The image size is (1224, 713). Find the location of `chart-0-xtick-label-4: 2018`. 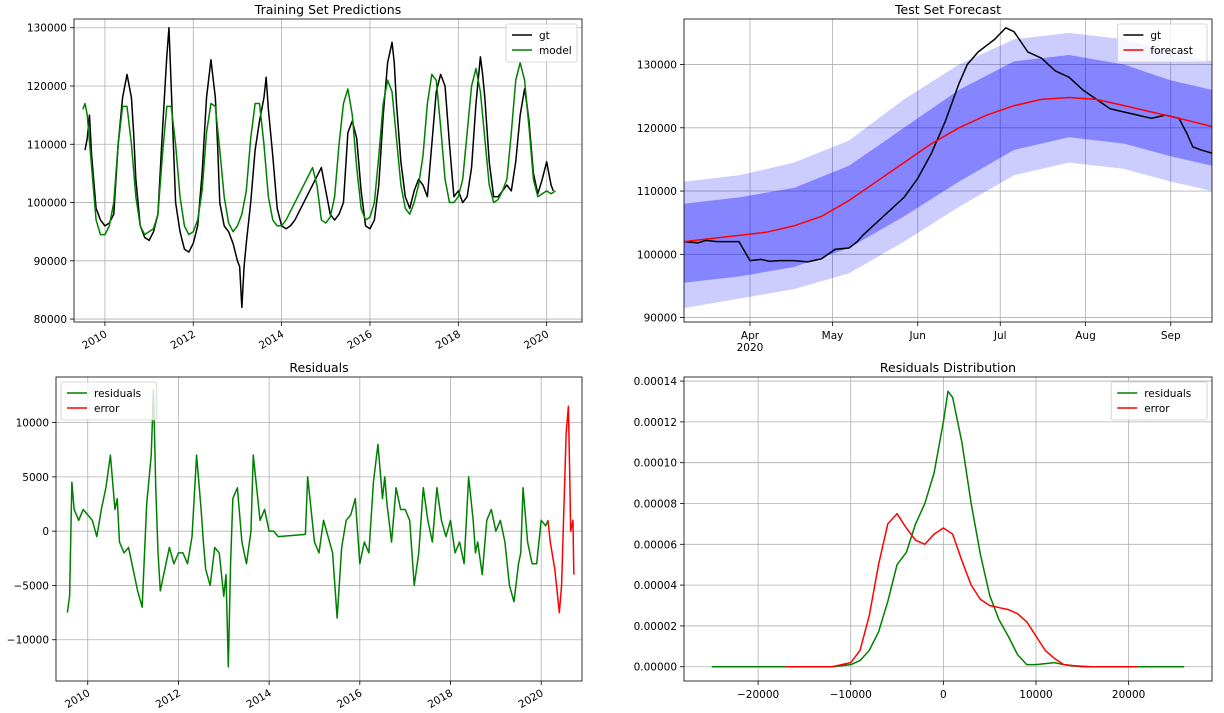

chart-0-xtick-label-4: 2018 is located at coordinates (448, 340).